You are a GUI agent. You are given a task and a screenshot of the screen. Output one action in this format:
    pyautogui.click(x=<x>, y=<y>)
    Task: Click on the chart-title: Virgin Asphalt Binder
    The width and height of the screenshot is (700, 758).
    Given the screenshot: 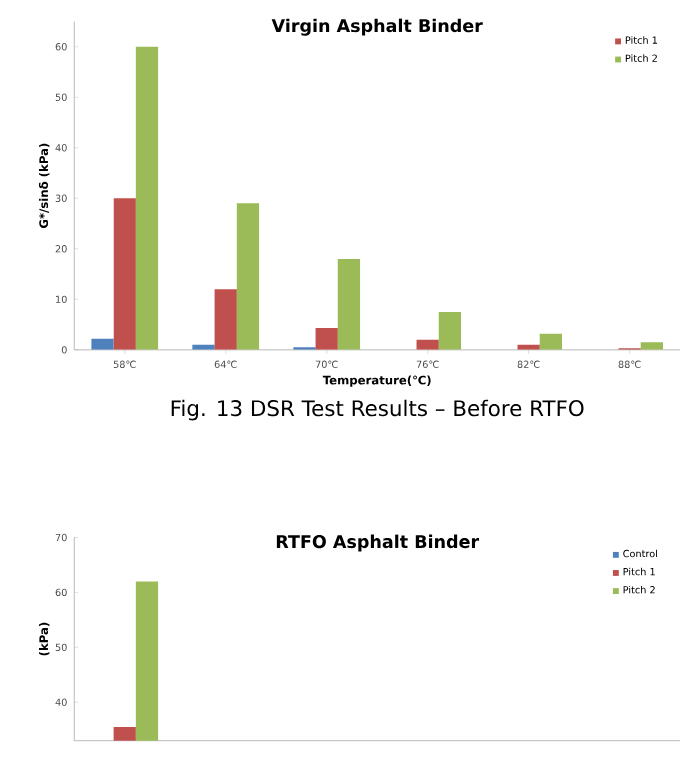 What is the action you would take?
    pyautogui.click(x=377, y=27)
    